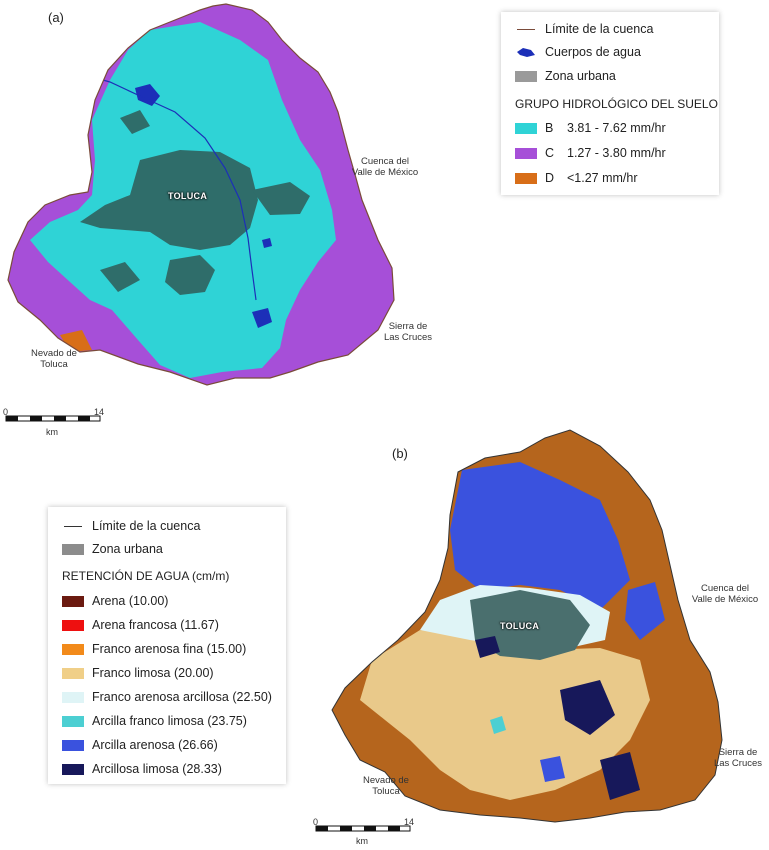 The width and height of the screenshot is (769, 850). Describe the element at coordinates (505, 715) in the screenshot. I see `retention-silt-loam-area` at that location.